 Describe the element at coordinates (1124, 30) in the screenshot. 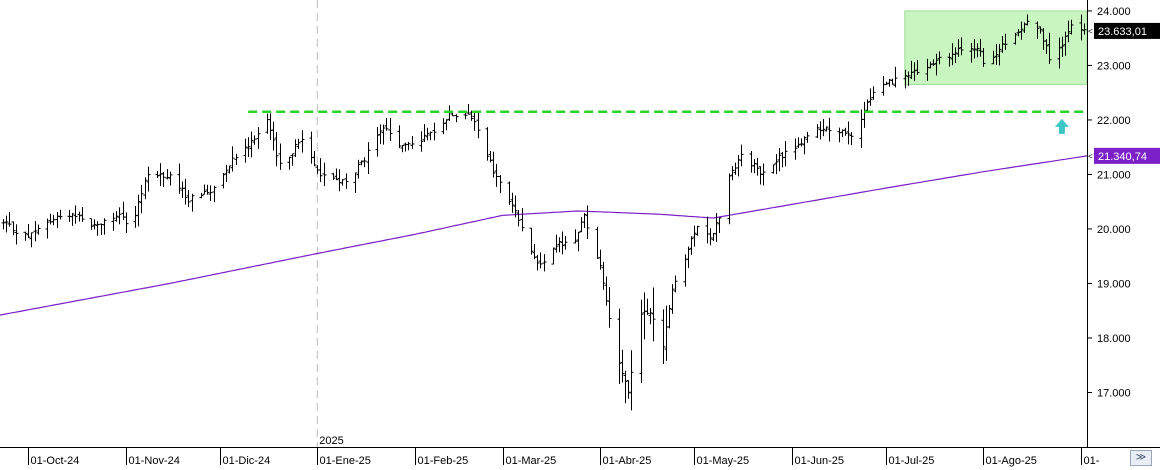

I see `last-price-badge: 23.633,01 <` at that location.